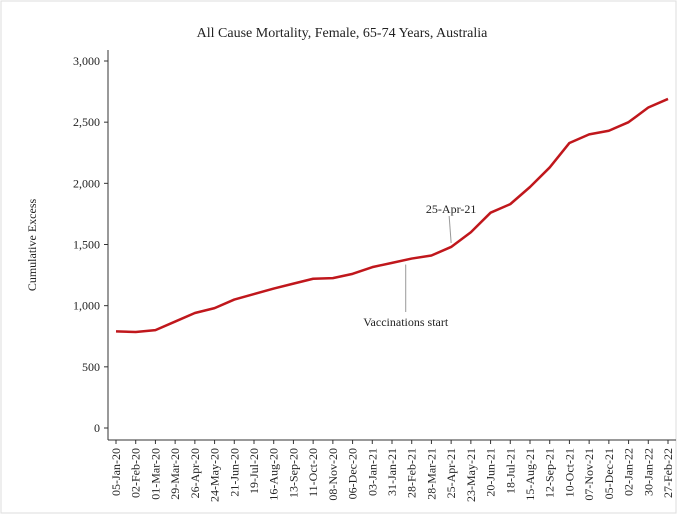 Image resolution: width=677 pixels, height=514 pixels. Describe the element at coordinates (406, 322) in the screenshot. I see `annotation: Vaccinations start` at that location.